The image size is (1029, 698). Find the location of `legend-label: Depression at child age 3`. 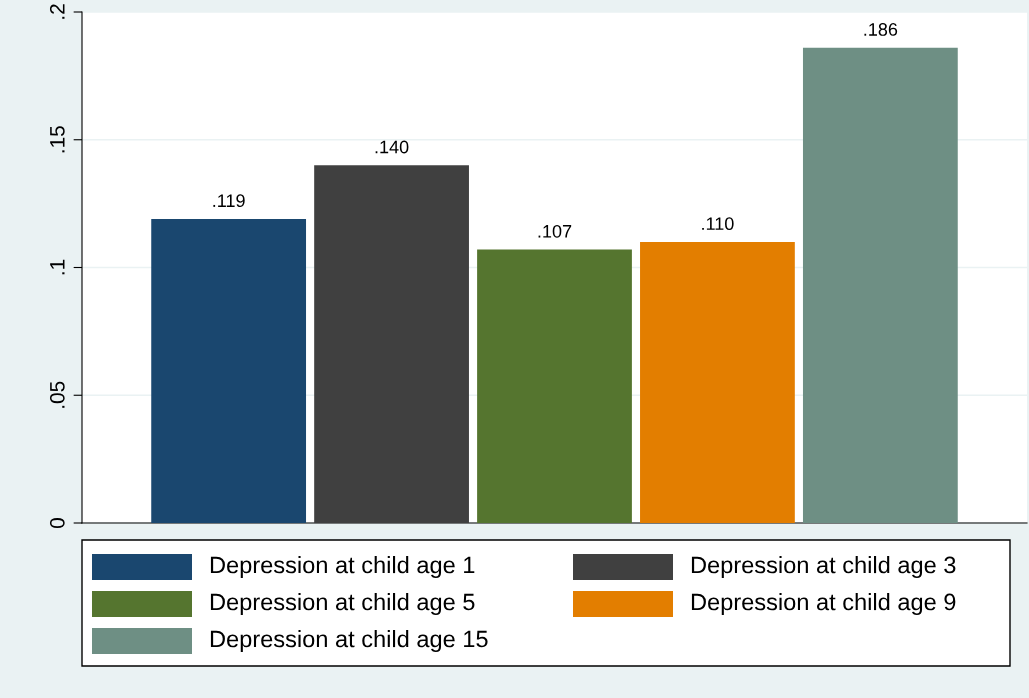

legend-label: Depression at child age 3 is located at coordinates (823, 567).